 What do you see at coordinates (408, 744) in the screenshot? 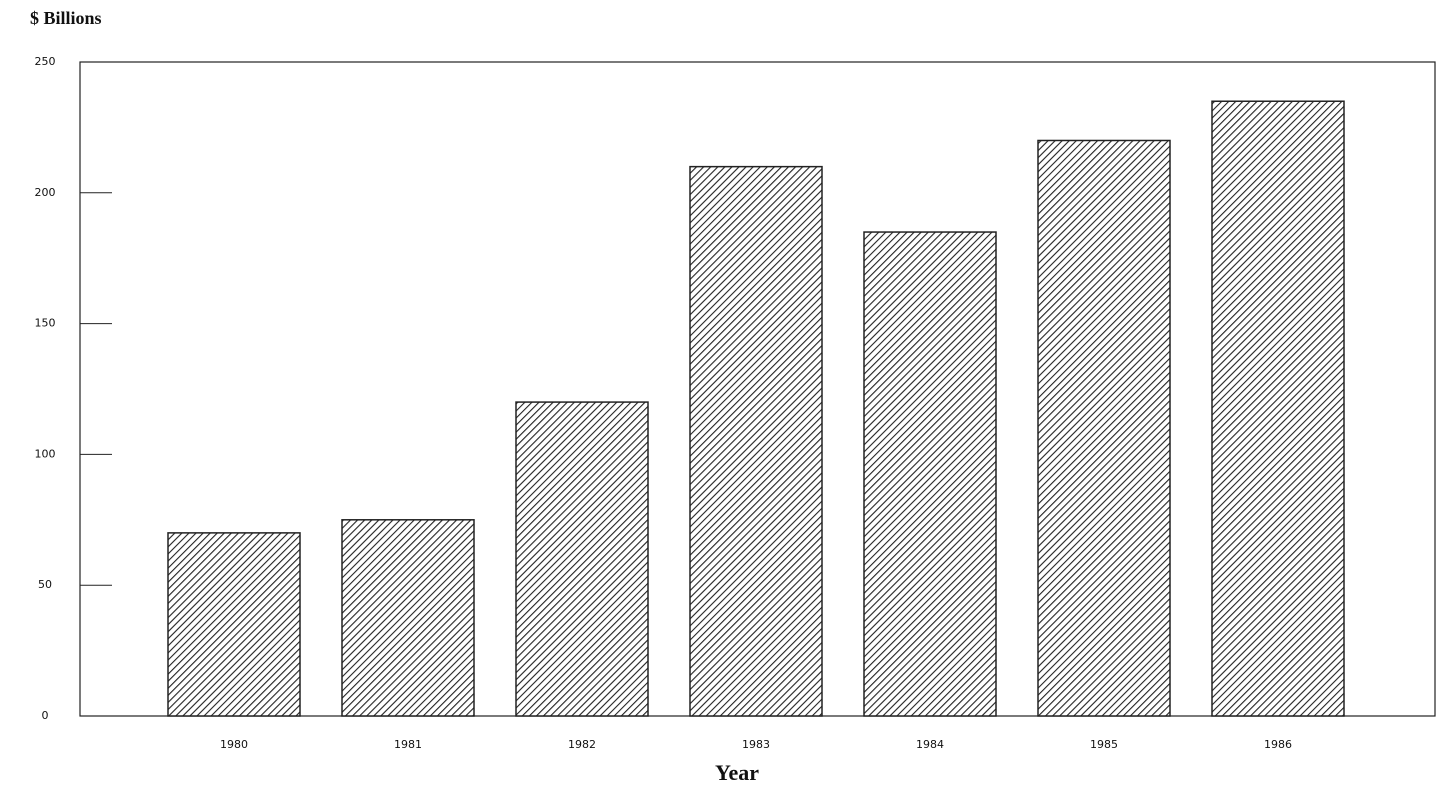
I see `x-tick-label: 1981` at bounding box center [408, 744].